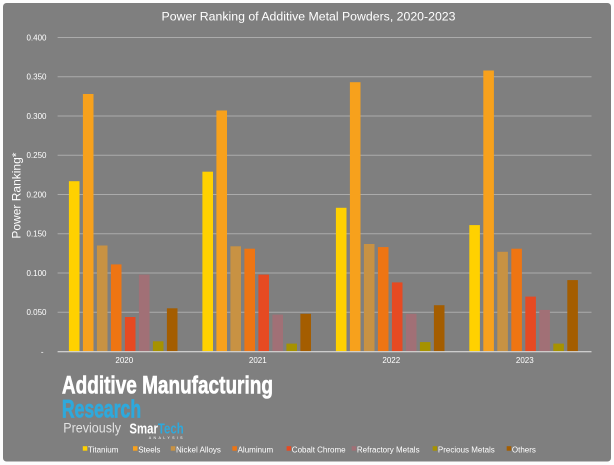 Image resolution: width=614 pixels, height=465 pixels. Describe the element at coordinates (36, 116) in the screenshot. I see `svg-text: 0.300` at that location.